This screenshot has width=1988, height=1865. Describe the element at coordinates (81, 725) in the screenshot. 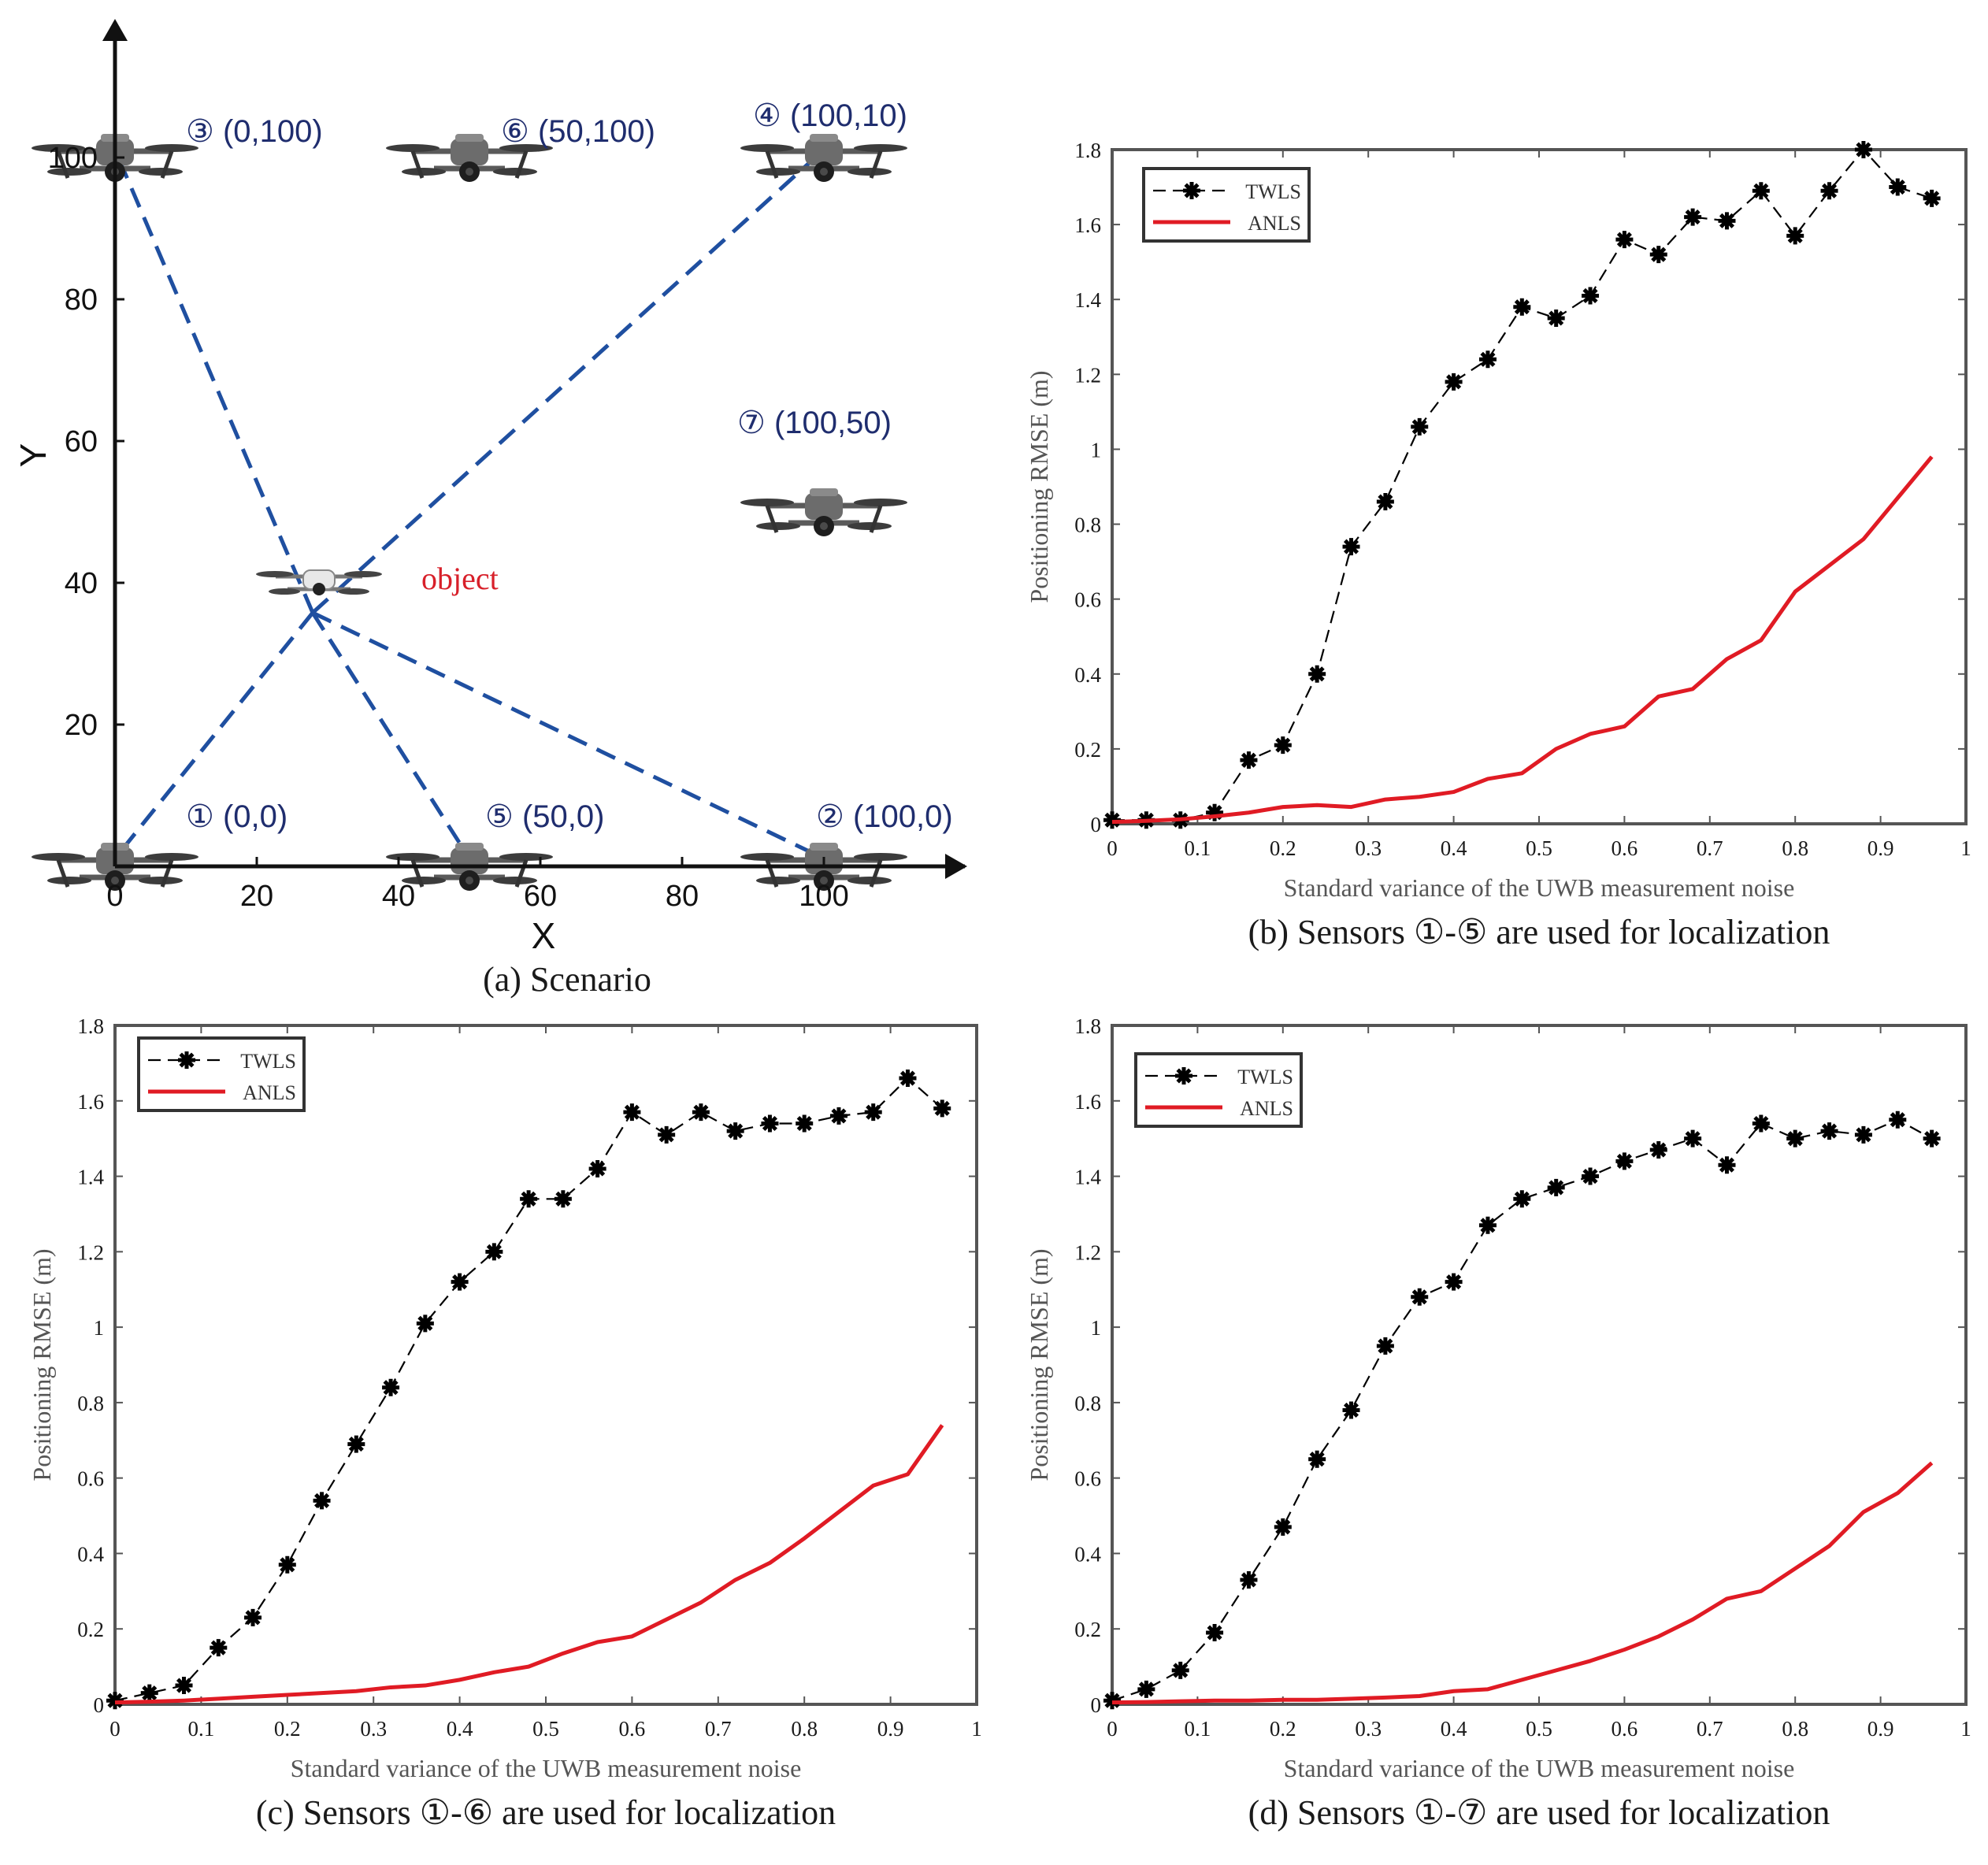

I see `scenario-y-tick-label: 20` at that location.